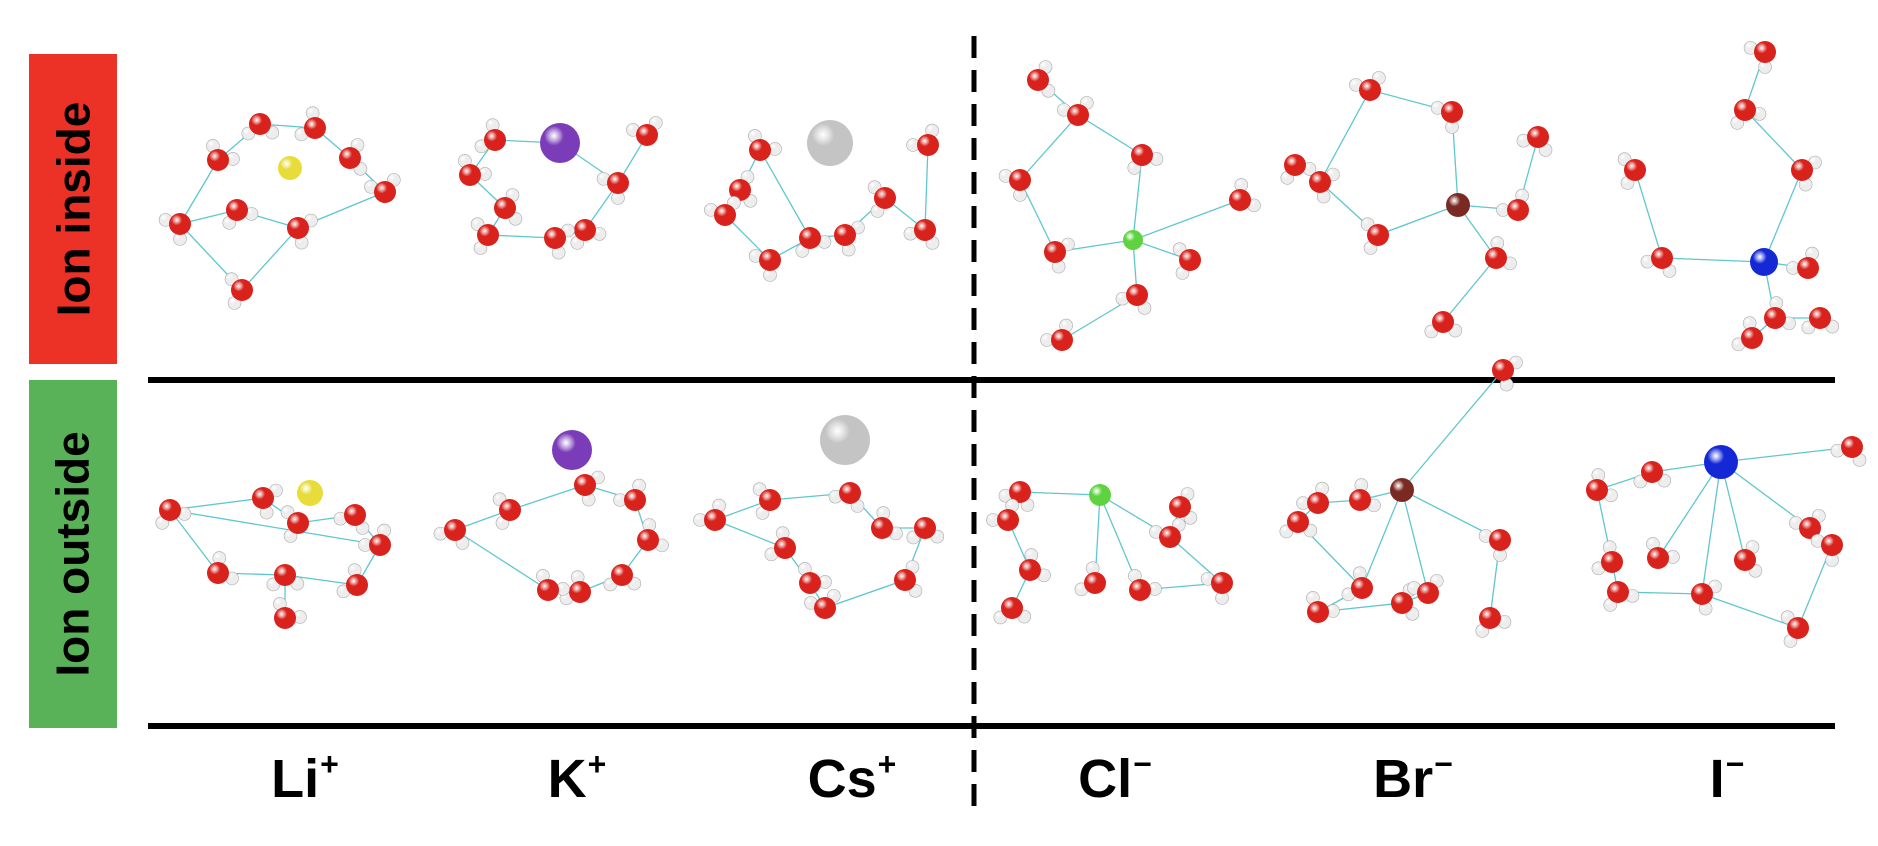 The image size is (1878, 846). Describe the element at coordinates (577, 777) in the screenshot. I see `ion-label-k: K+` at that location.